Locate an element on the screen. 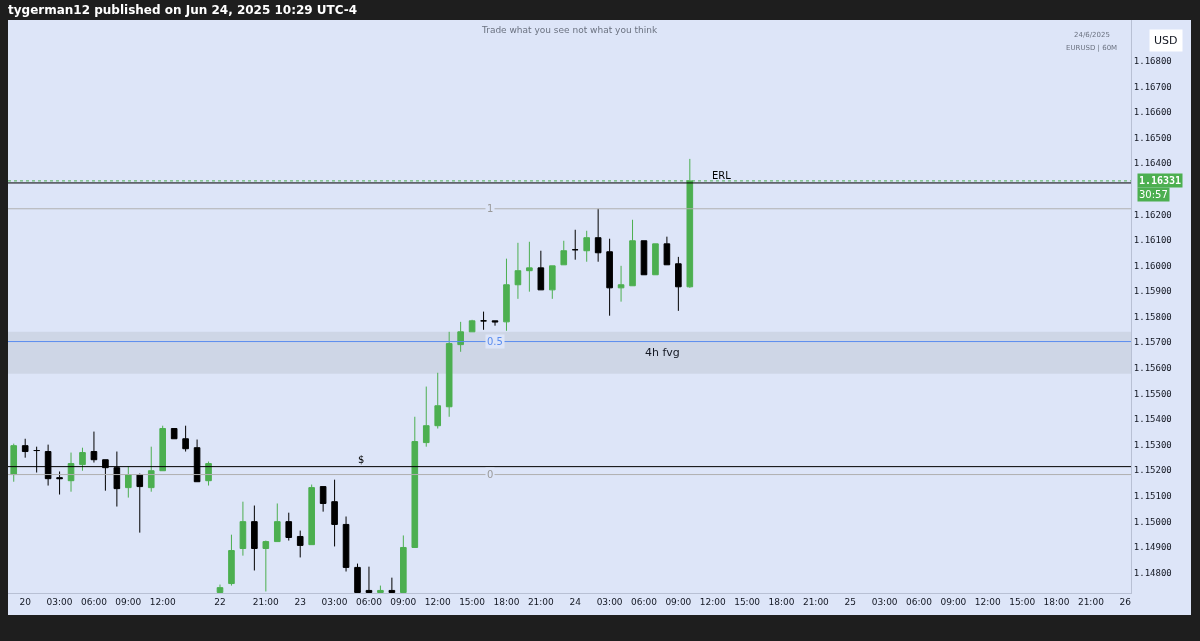  x-tick-label: 23 is located at coordinates (300, 601).